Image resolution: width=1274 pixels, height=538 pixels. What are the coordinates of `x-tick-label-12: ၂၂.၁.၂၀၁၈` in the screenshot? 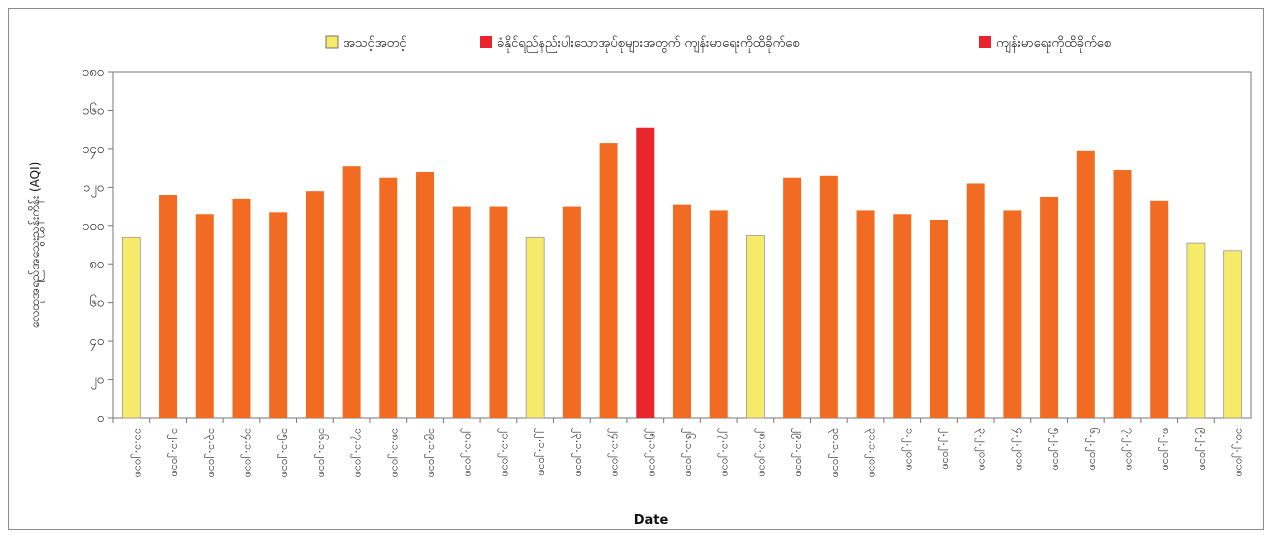 It's located at (541, 452).